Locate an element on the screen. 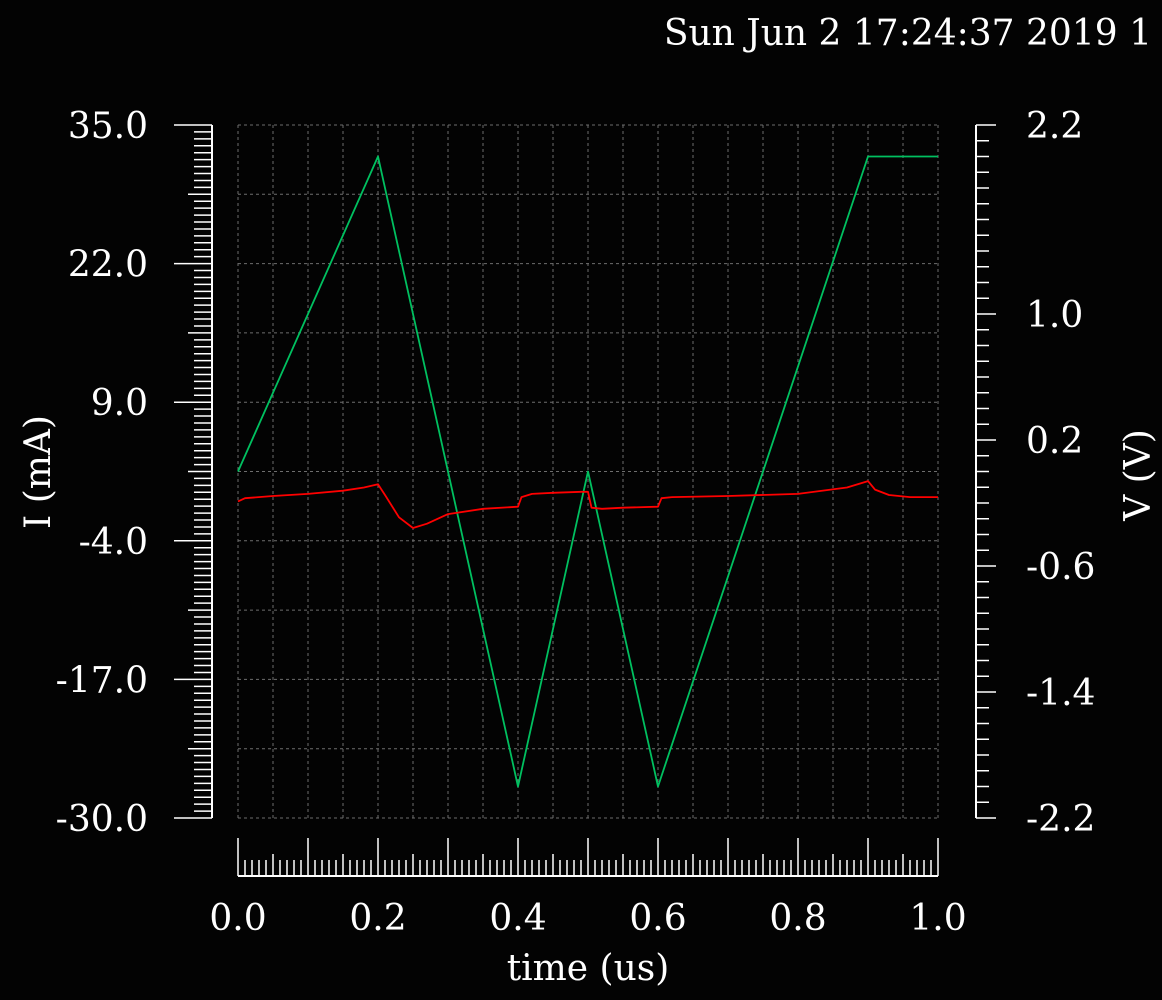 The image size is (1162, 1000). left-axis-tick-label: -4.0 is located at coordinates (113, 542).